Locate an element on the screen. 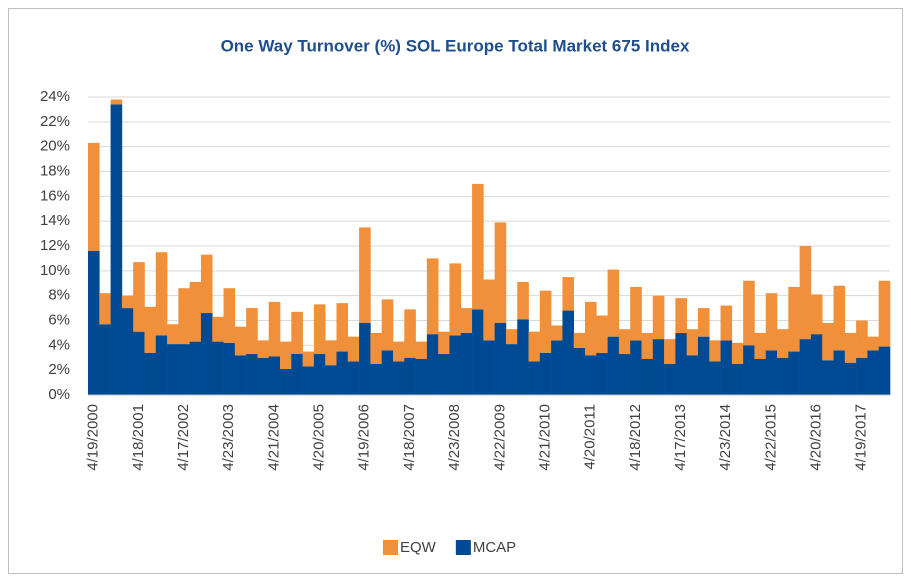 The height and width of the screenshot is (582, 911). y-tick-label: 22% is located at coordinates (55, 121).